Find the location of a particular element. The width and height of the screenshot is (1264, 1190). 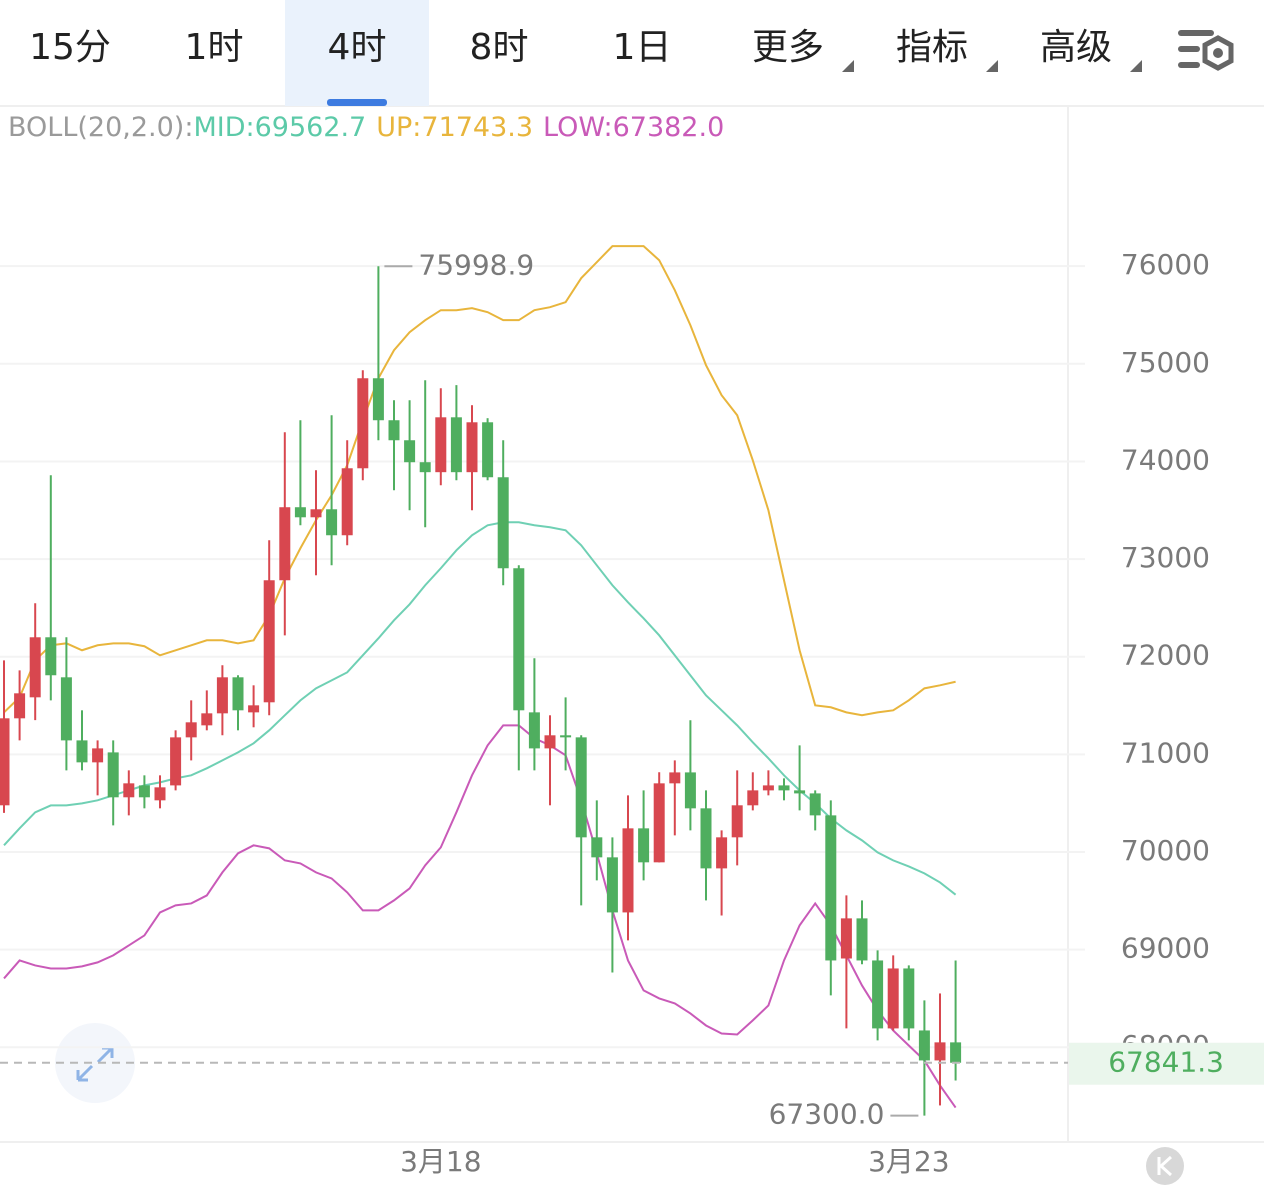

k-button is located at coordinates (1165, 1166).